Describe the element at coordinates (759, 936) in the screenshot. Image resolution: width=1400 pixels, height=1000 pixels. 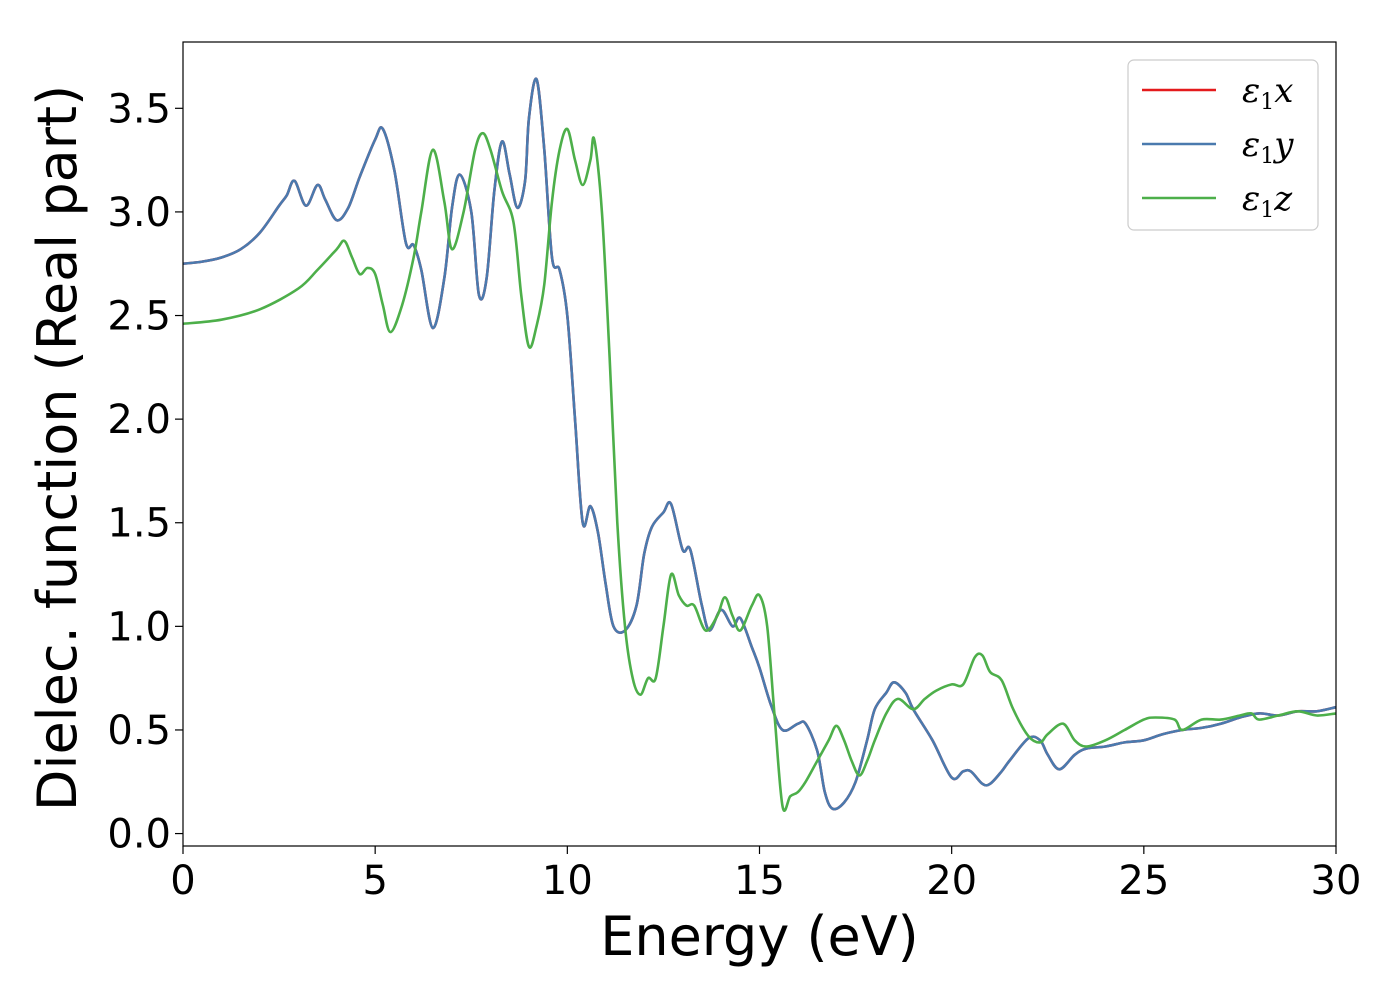
I see `x-axis-title: Energy (eV)` at that location.